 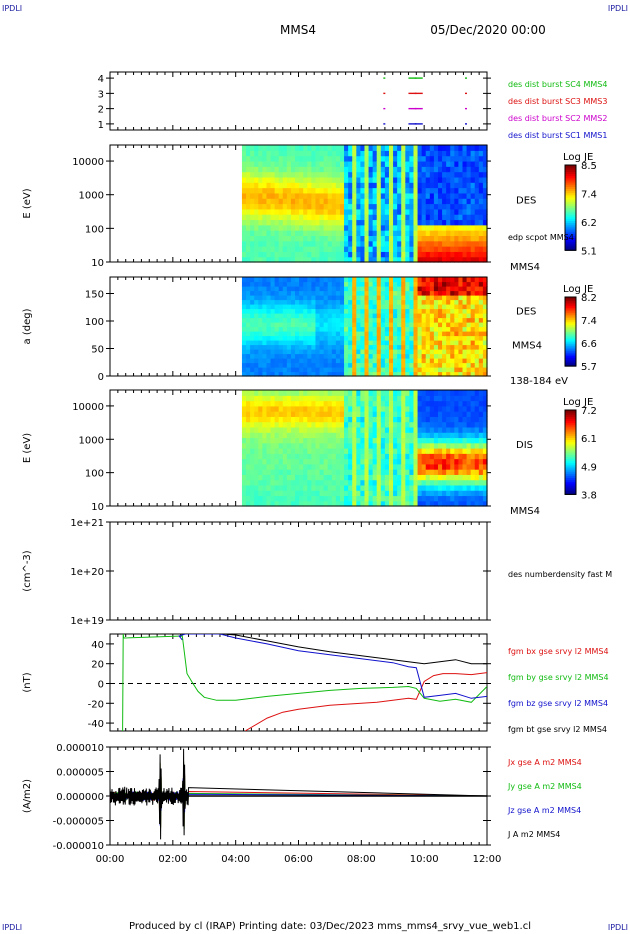 I want to click on panel-bottom-label: MMS4, so click(x=525, y=267).